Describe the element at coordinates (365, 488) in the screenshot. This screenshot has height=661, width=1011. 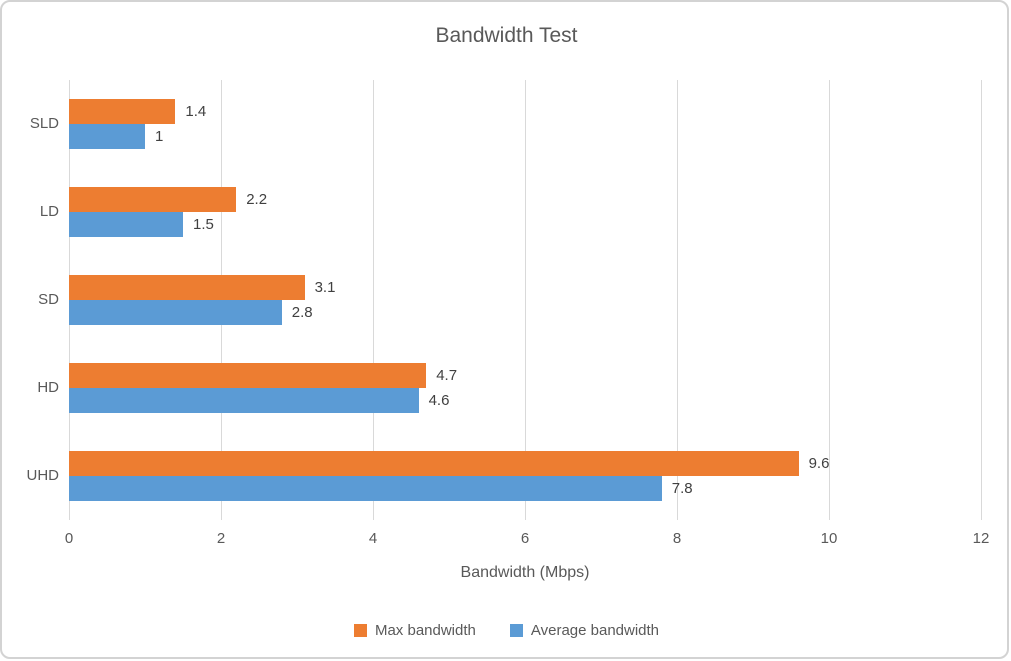
I see `bar-avg-uhd` at that location.